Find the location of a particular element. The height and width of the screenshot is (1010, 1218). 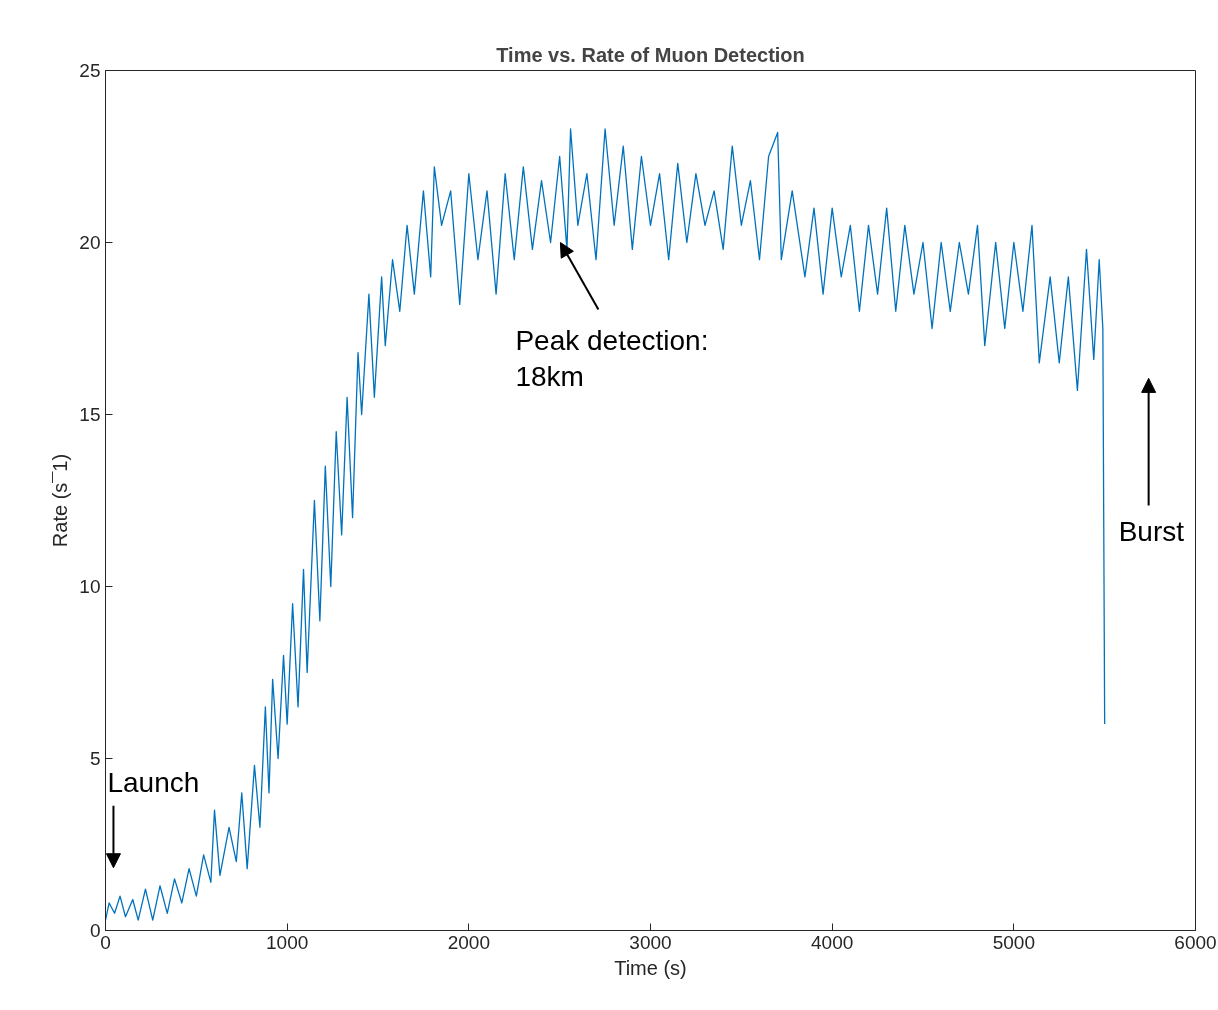

y-tick-label: 5 is located at coordinates (95, 758).